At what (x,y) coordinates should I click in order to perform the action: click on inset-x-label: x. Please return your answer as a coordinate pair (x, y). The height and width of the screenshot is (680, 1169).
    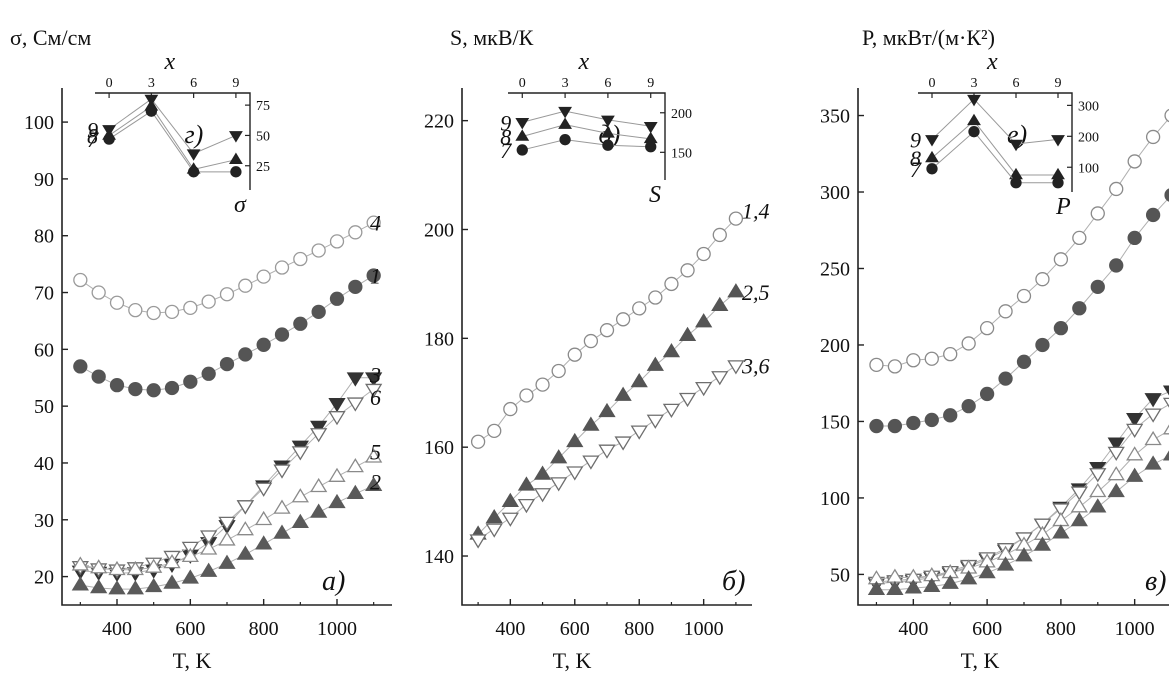
    Looking at the image, I should click on (584, 62).